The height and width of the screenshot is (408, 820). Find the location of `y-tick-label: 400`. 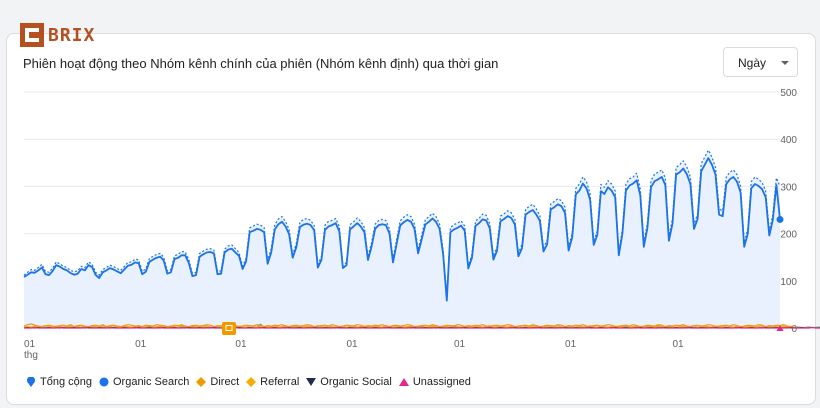

y-tick-label: 400 is located at coordinates (788, 140).